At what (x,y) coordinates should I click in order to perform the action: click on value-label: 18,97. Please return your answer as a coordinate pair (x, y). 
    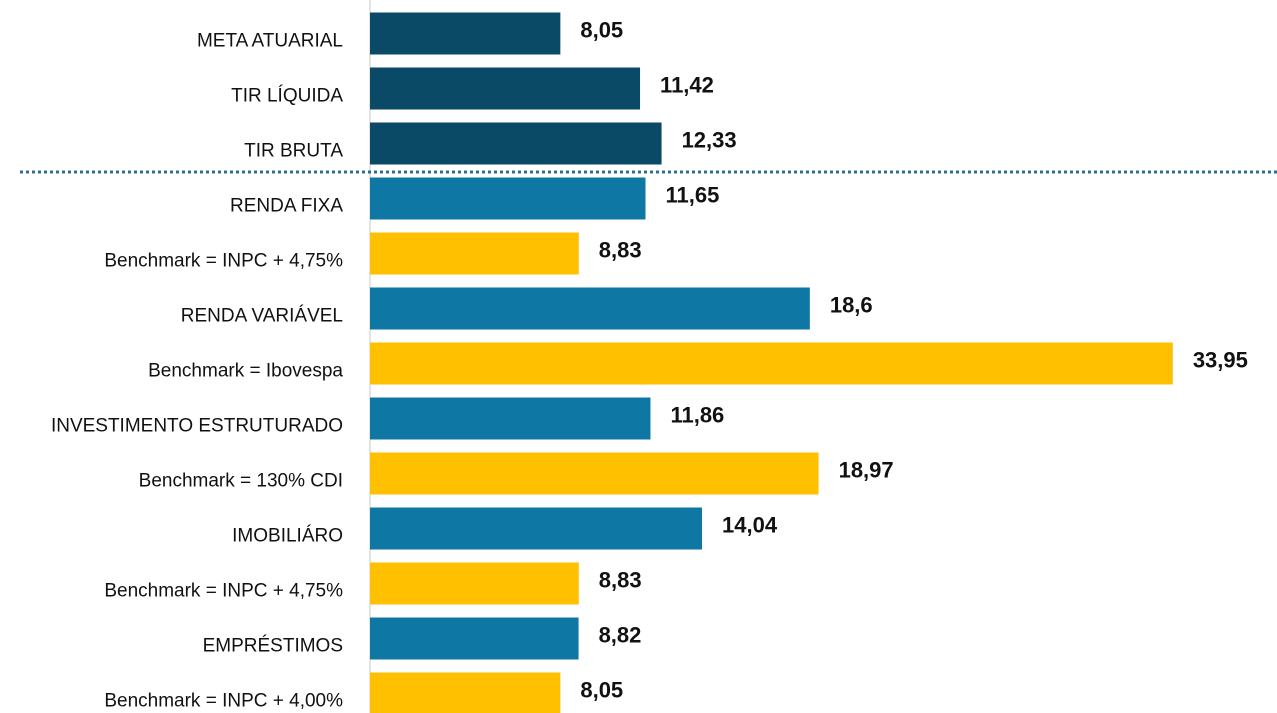
    Looking at the image, I should click on (866, 469).